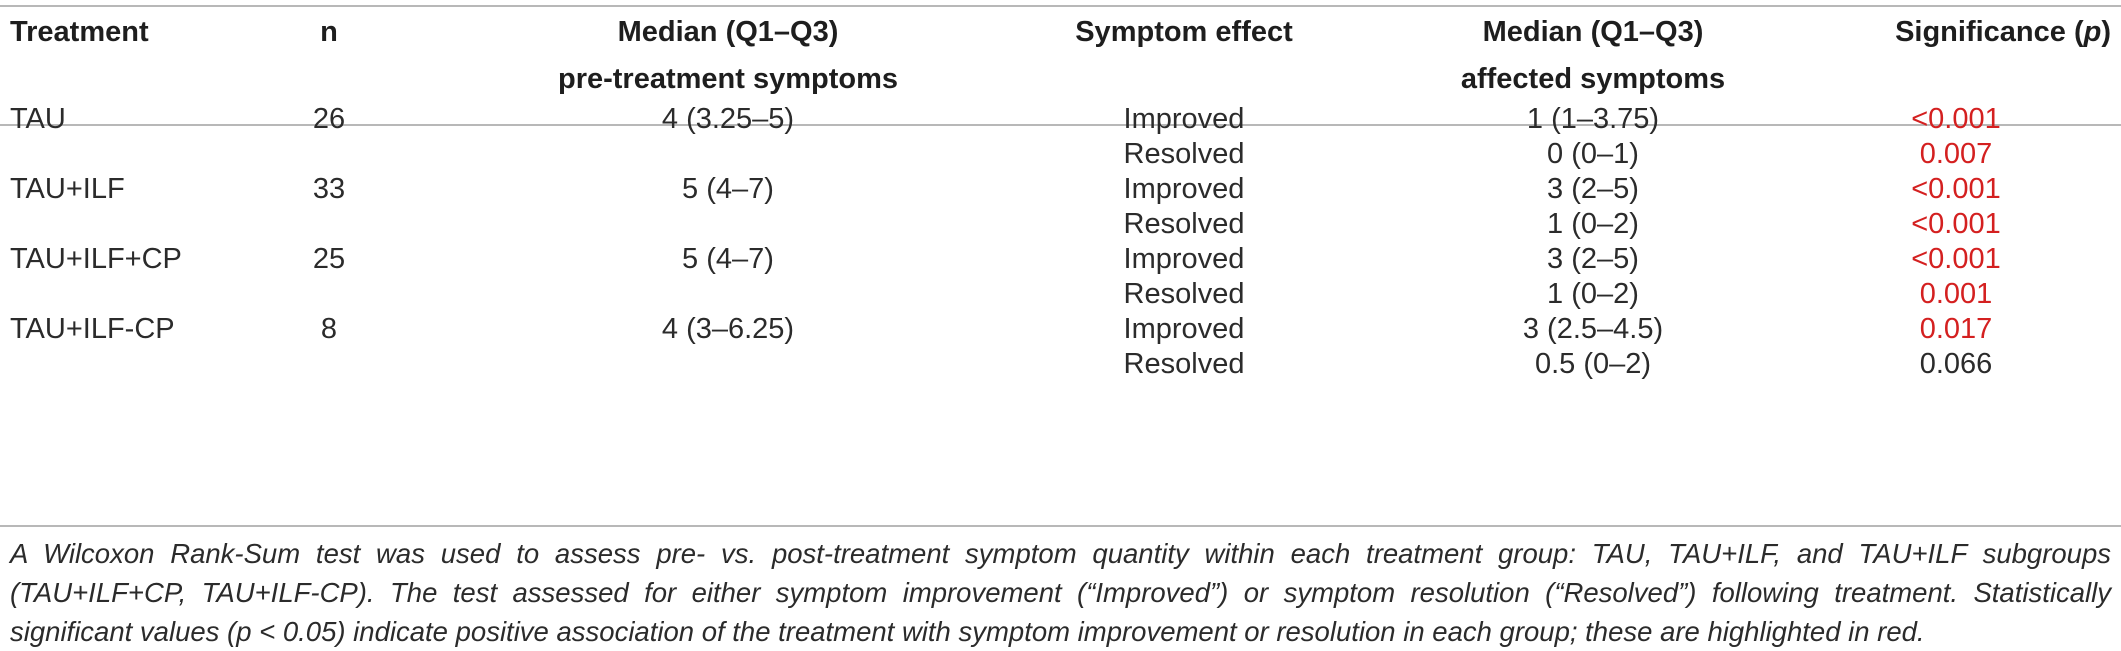 This screenshot has height=651, width=2121. What do you see at coordinates (1593, 329) in the screenshot?
I see `cell-affected: 3 (2.5–4.5)` at bounding box center [1593, 329].